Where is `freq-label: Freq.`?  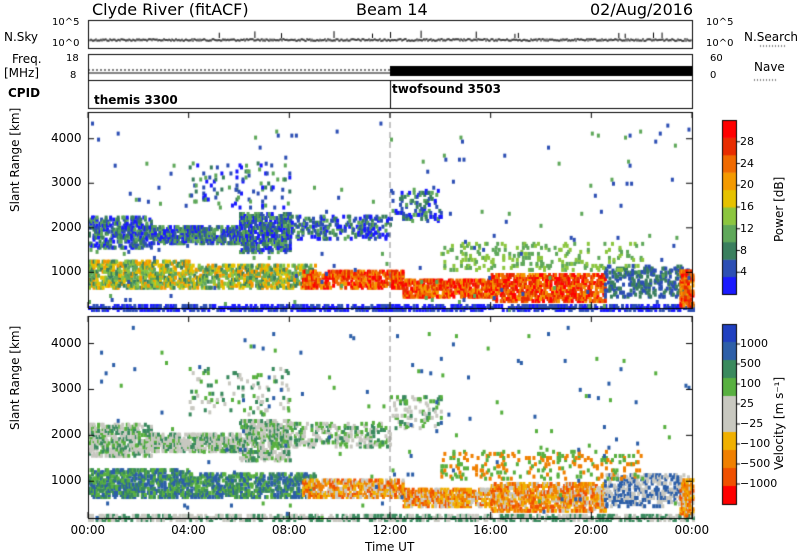 freq-label: Freq. is located at coordinates (27, 59).